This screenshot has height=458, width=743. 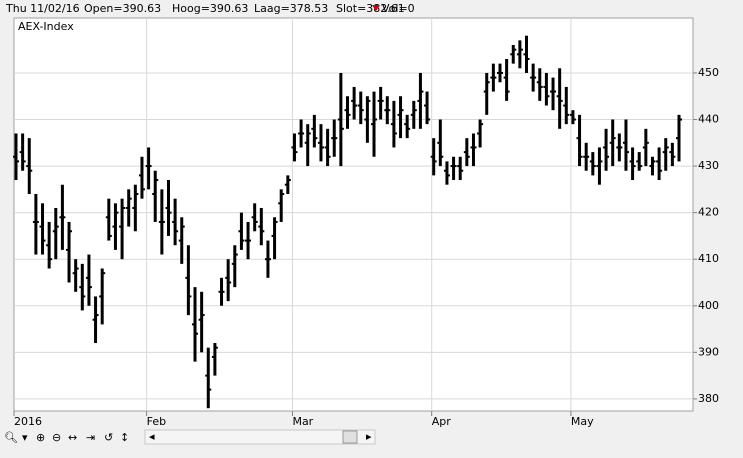 I want to click on zoom-in-icon: ⊕, so click(x=40, y=437).